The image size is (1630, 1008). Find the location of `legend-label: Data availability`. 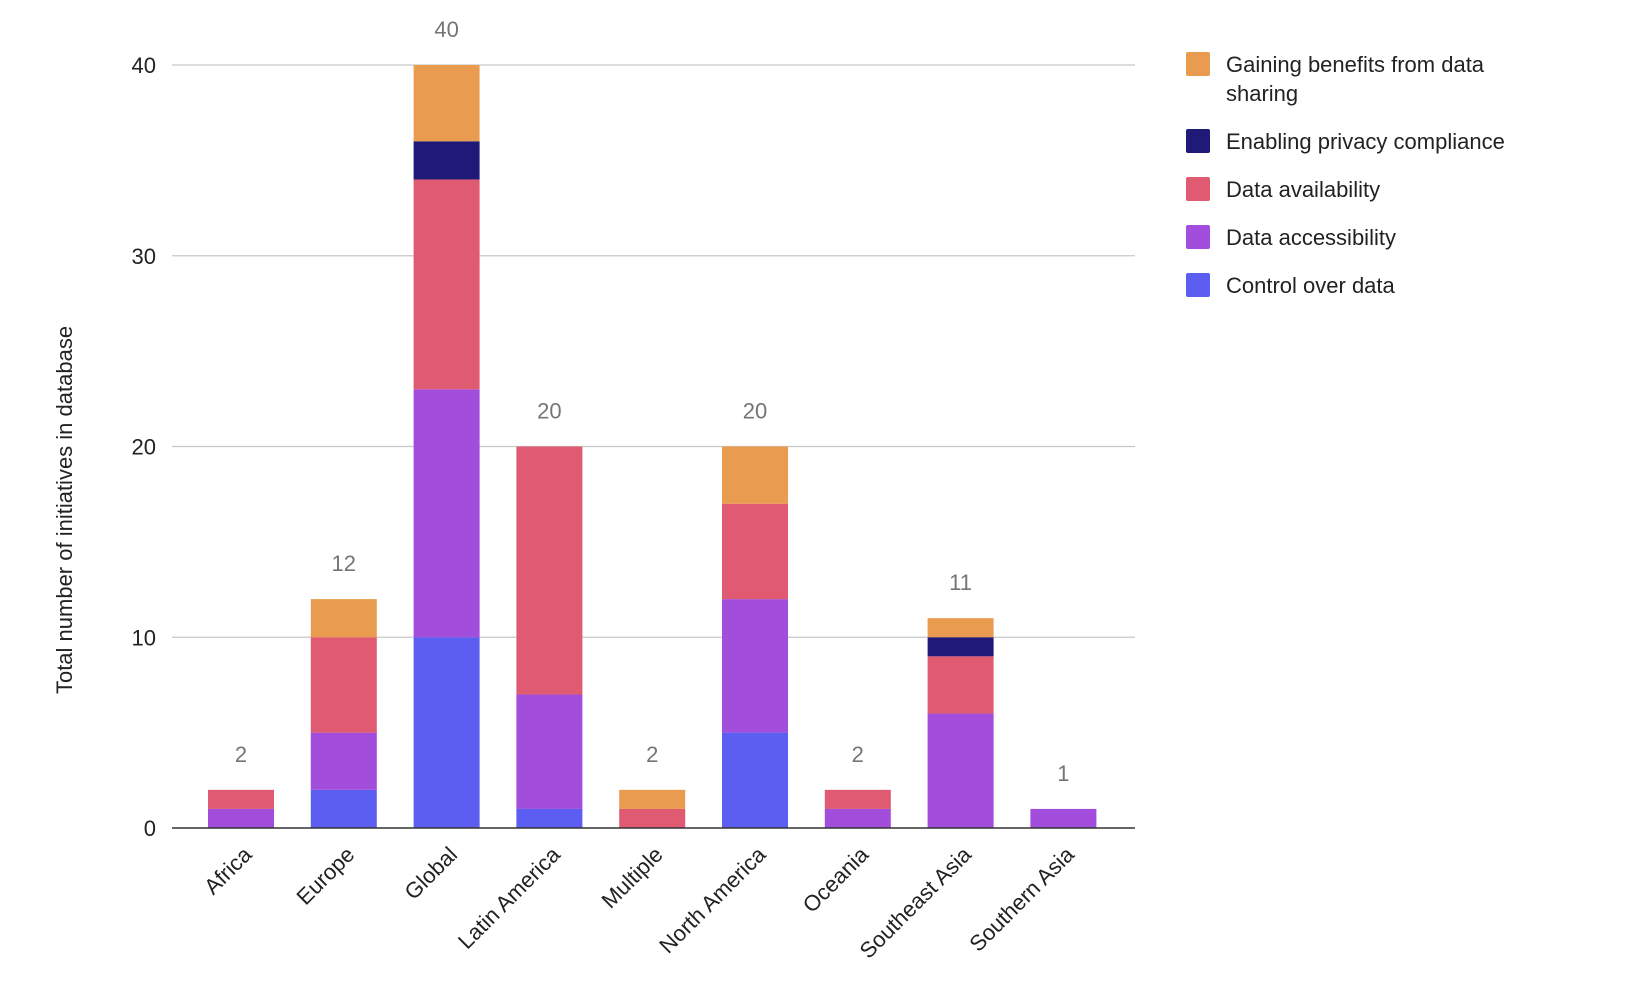

legend-label: Data availability is located at coordinates (1303, 189).